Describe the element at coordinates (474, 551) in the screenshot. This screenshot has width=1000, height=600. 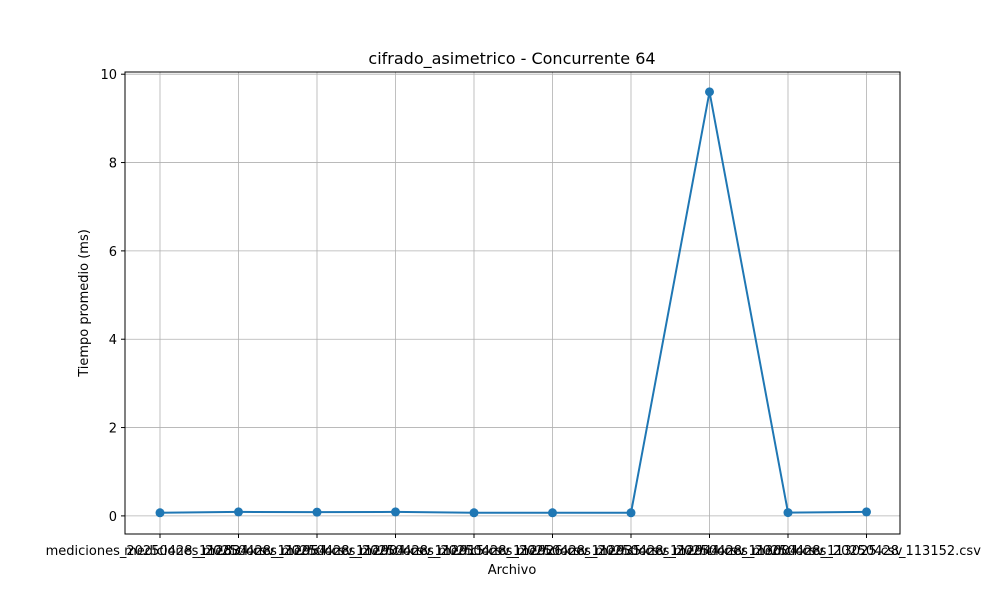
I see `x-tick-label: mediciones_20250428_112926.csv` at that location.